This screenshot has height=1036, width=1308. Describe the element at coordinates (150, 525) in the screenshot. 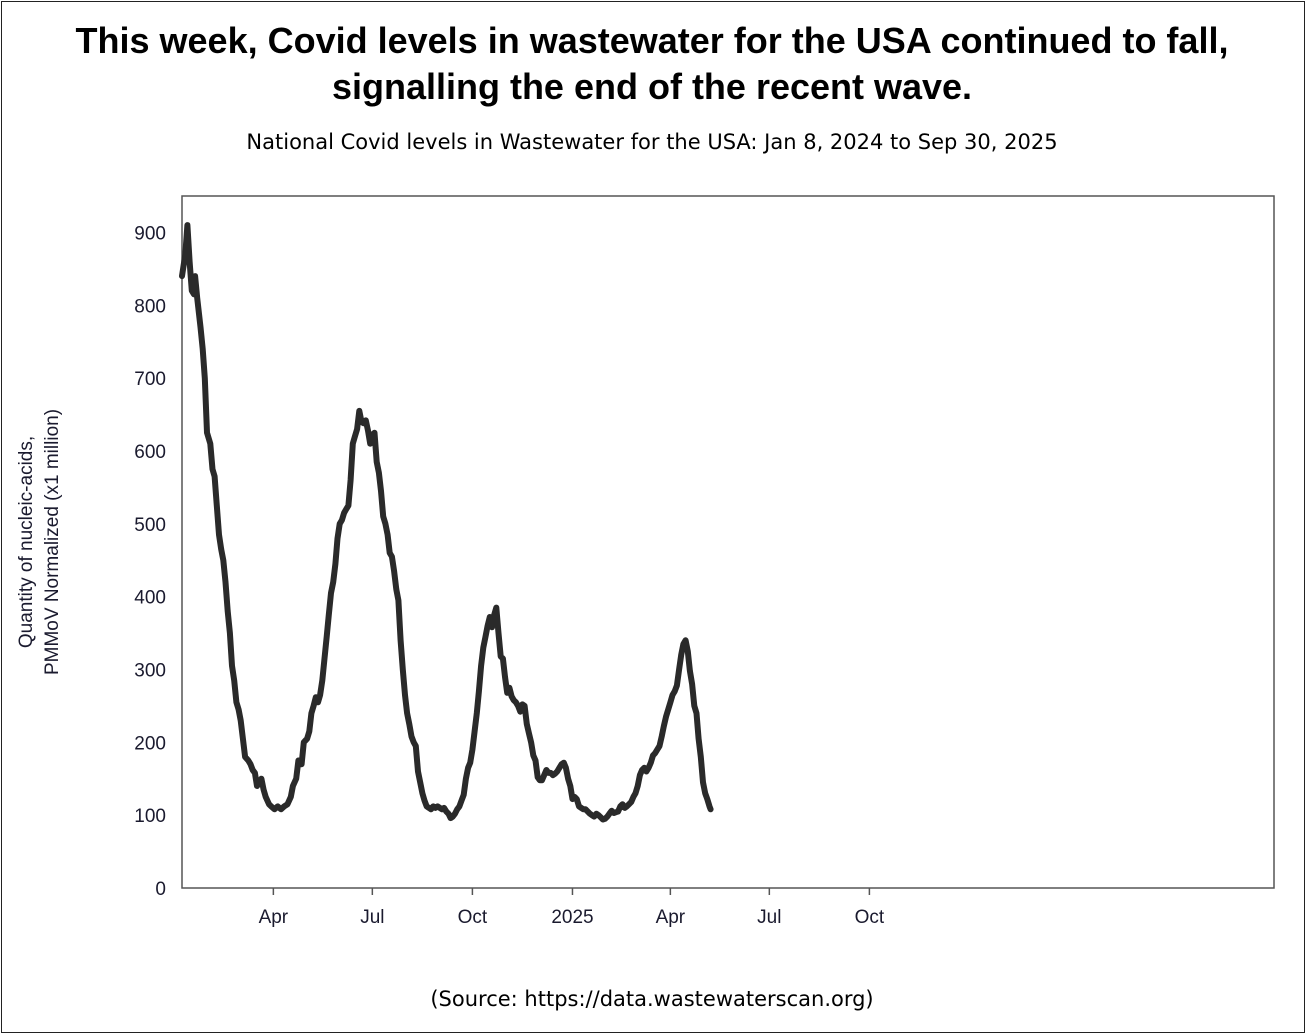

I see `y-tick-label: 500` at that location.